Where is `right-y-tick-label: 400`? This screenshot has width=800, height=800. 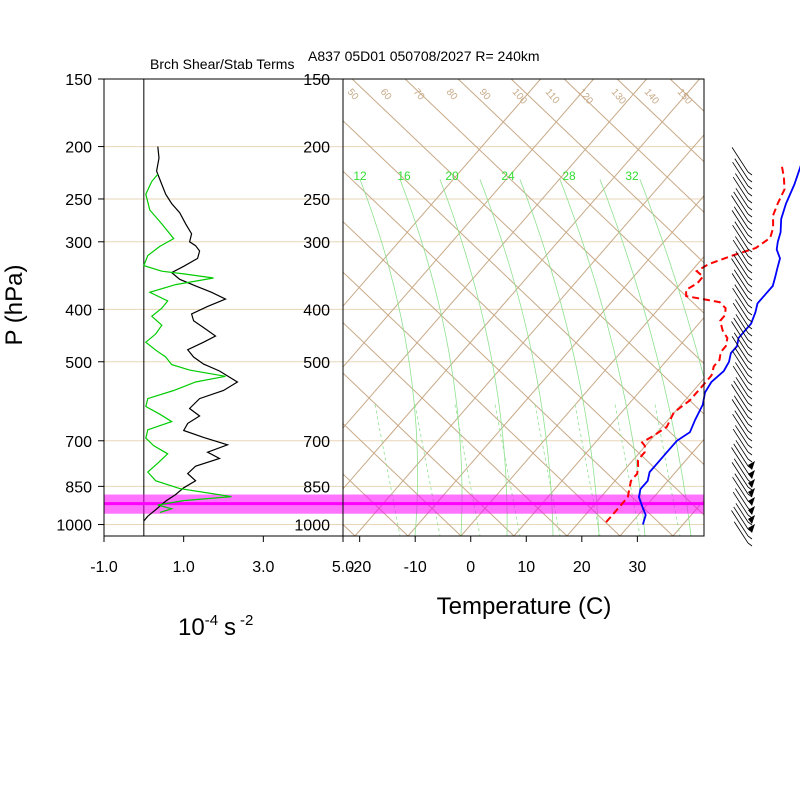 right-y-tick-label: 400 is located at coordinates (316, 310).